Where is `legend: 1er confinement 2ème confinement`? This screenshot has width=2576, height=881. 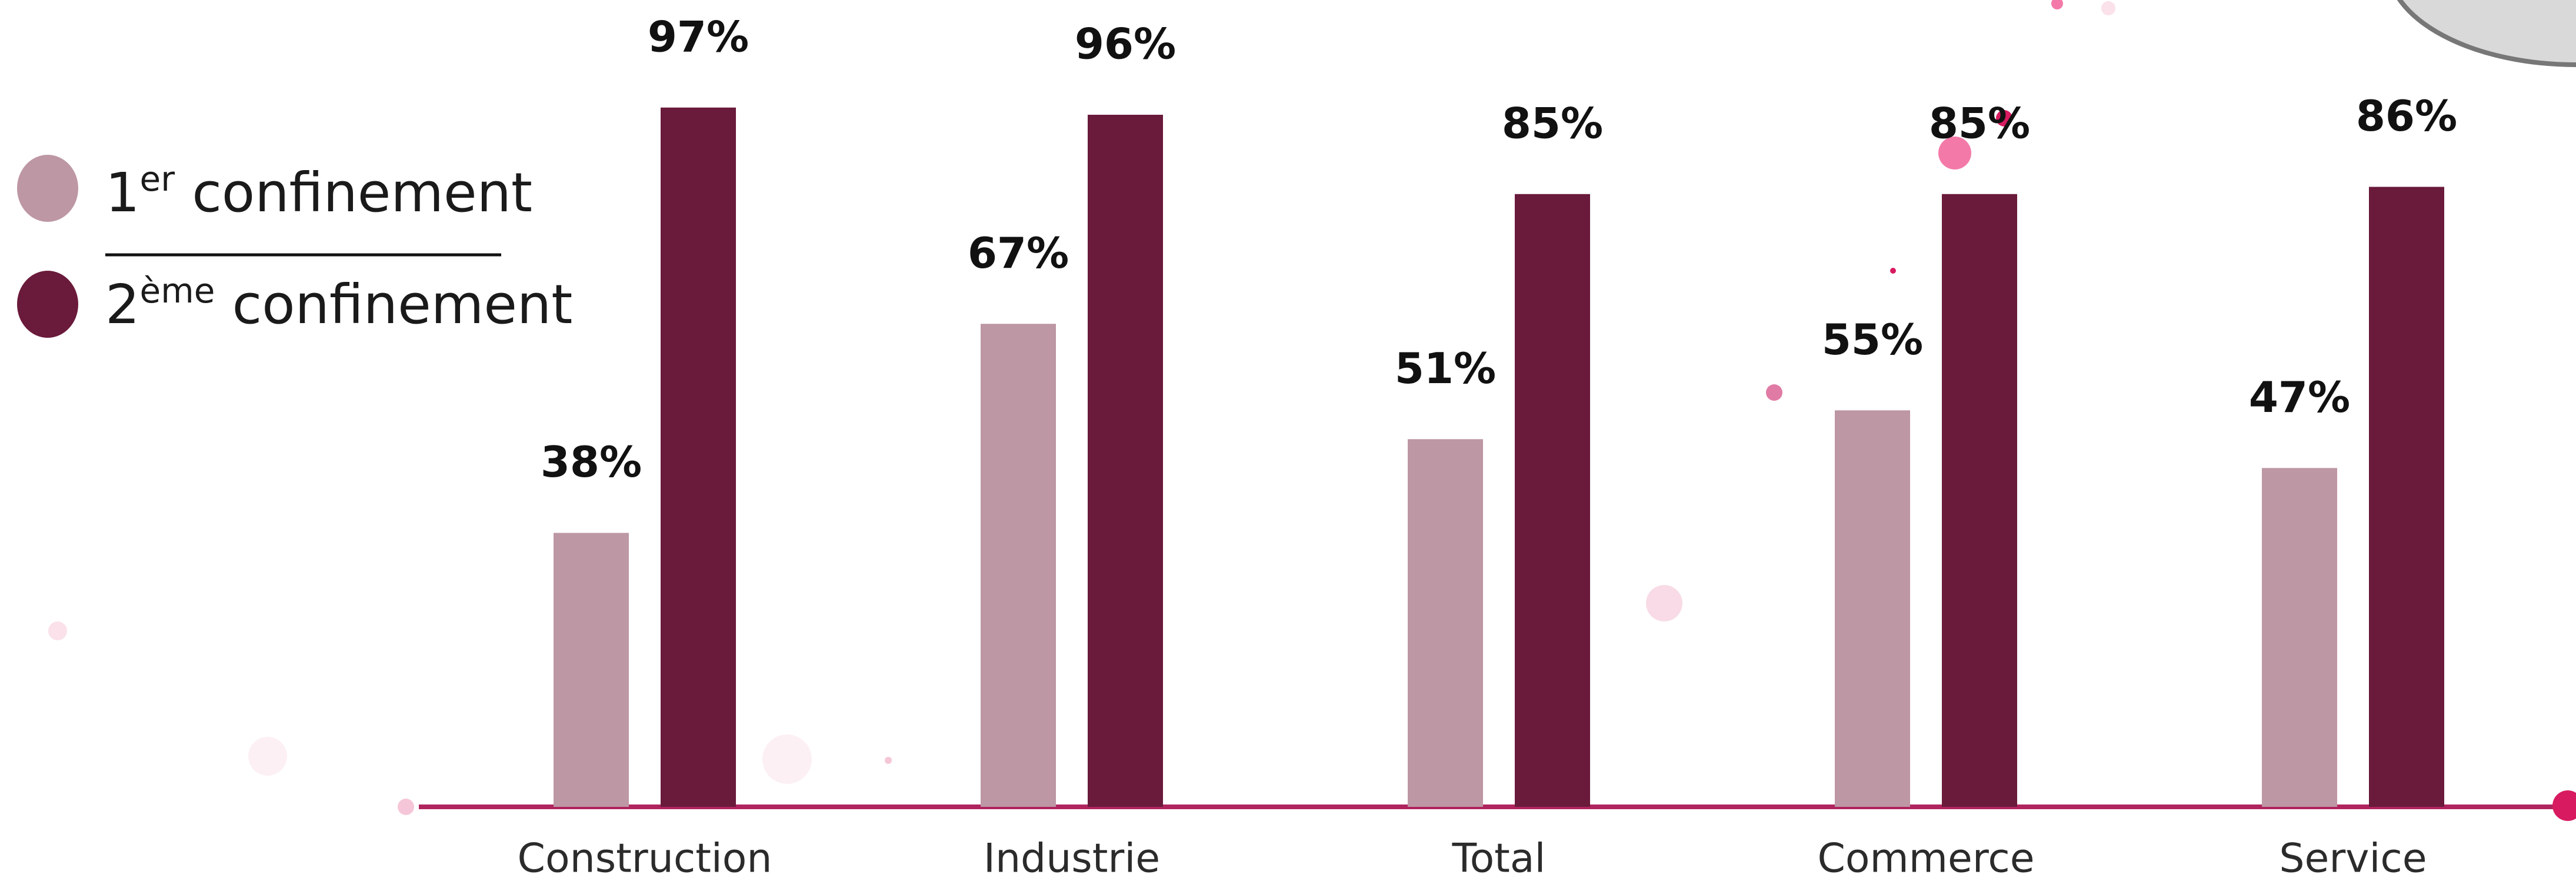
legend: 1er confinement 2ème confinement is located at coordinates (294, 246).